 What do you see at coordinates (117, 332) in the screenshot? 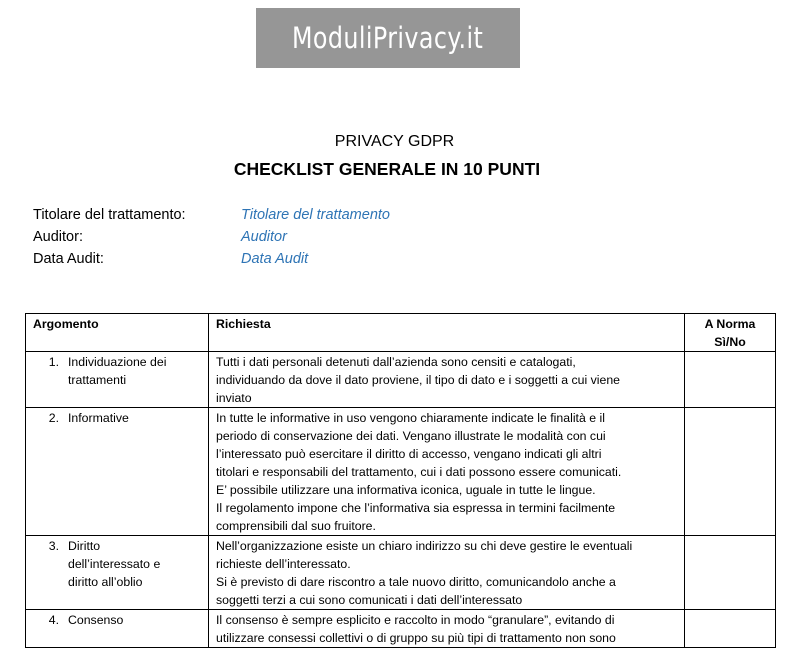
I see `header-argomento: Argomento` at bounding box center [117, 332].